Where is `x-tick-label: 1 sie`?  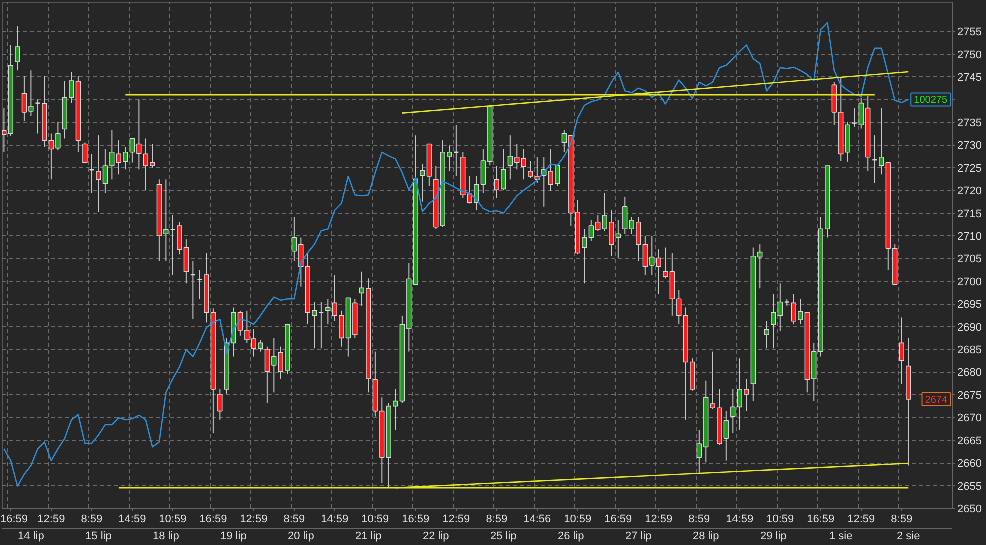 x-tick-label: 1 sie is located at coordinates (841, 536).